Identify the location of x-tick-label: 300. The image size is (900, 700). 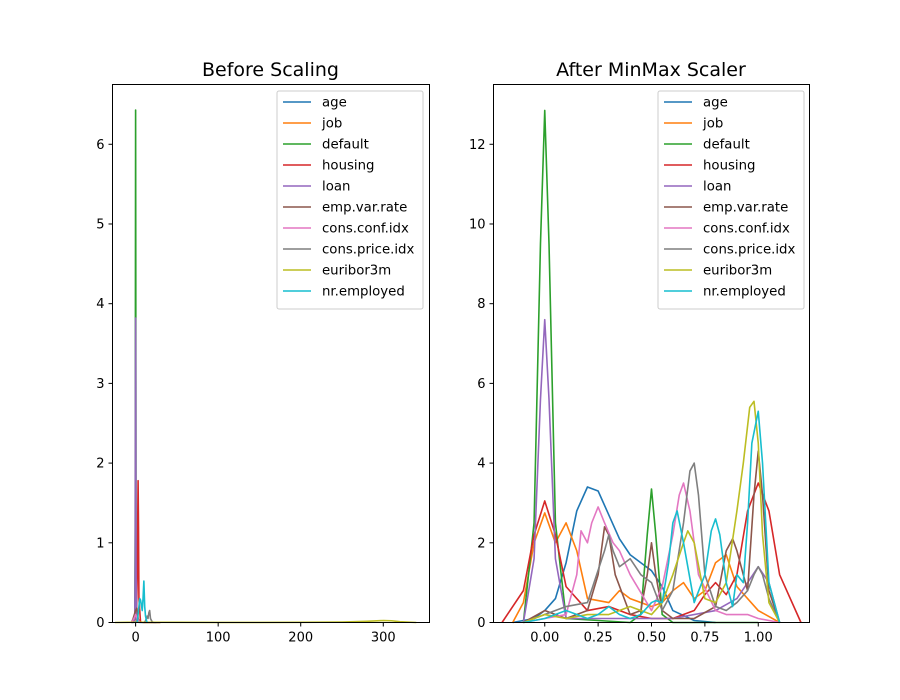
(383, 638).